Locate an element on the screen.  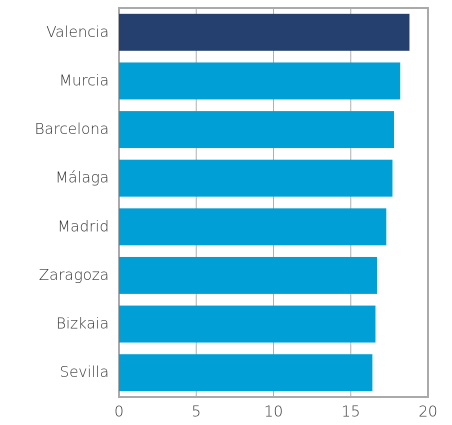
y-tick-label: Valencia is located at coordinates (77, 32).